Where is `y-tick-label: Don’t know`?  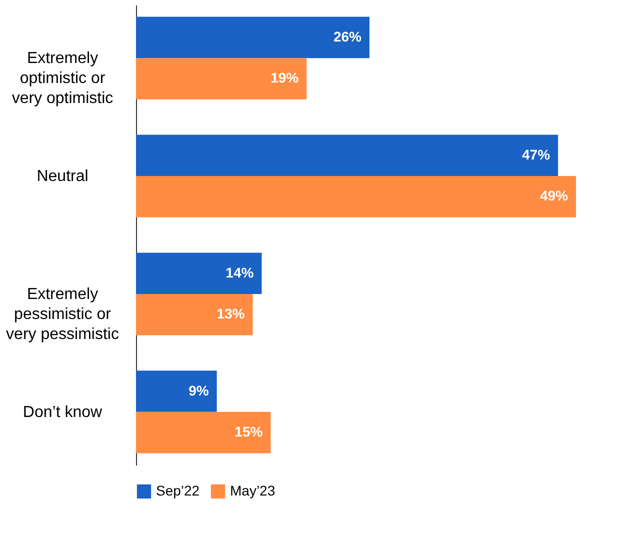
y-tick-label: Don’t know is located at coordinates (62, 412).